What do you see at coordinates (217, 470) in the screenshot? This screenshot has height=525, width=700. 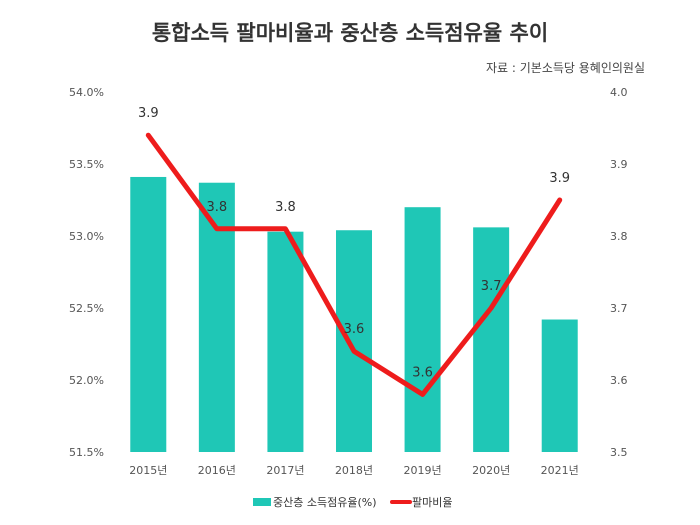 I see `x-tick-label: 2016년` at bounding box center [217, 470].